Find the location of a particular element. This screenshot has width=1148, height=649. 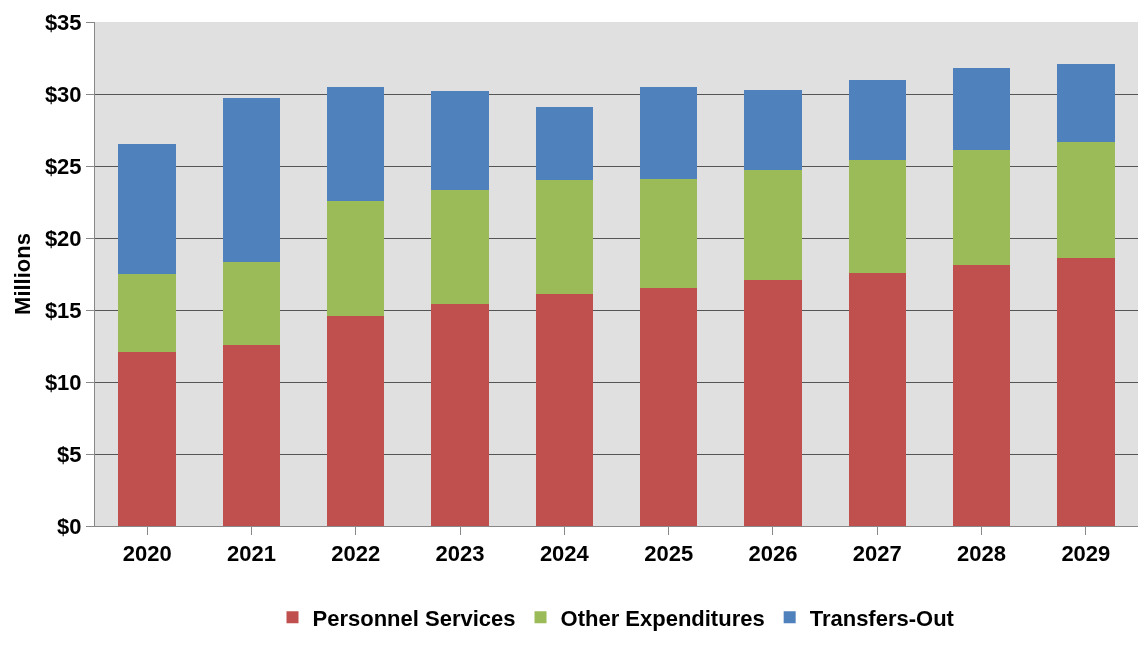

x-tick-label: 2026 is located at coordinates (773, 554).